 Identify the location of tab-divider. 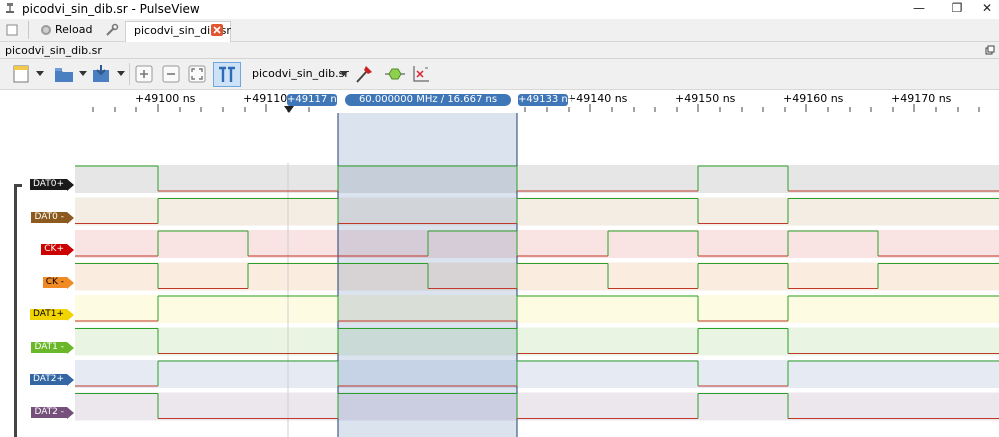
(28, 30).